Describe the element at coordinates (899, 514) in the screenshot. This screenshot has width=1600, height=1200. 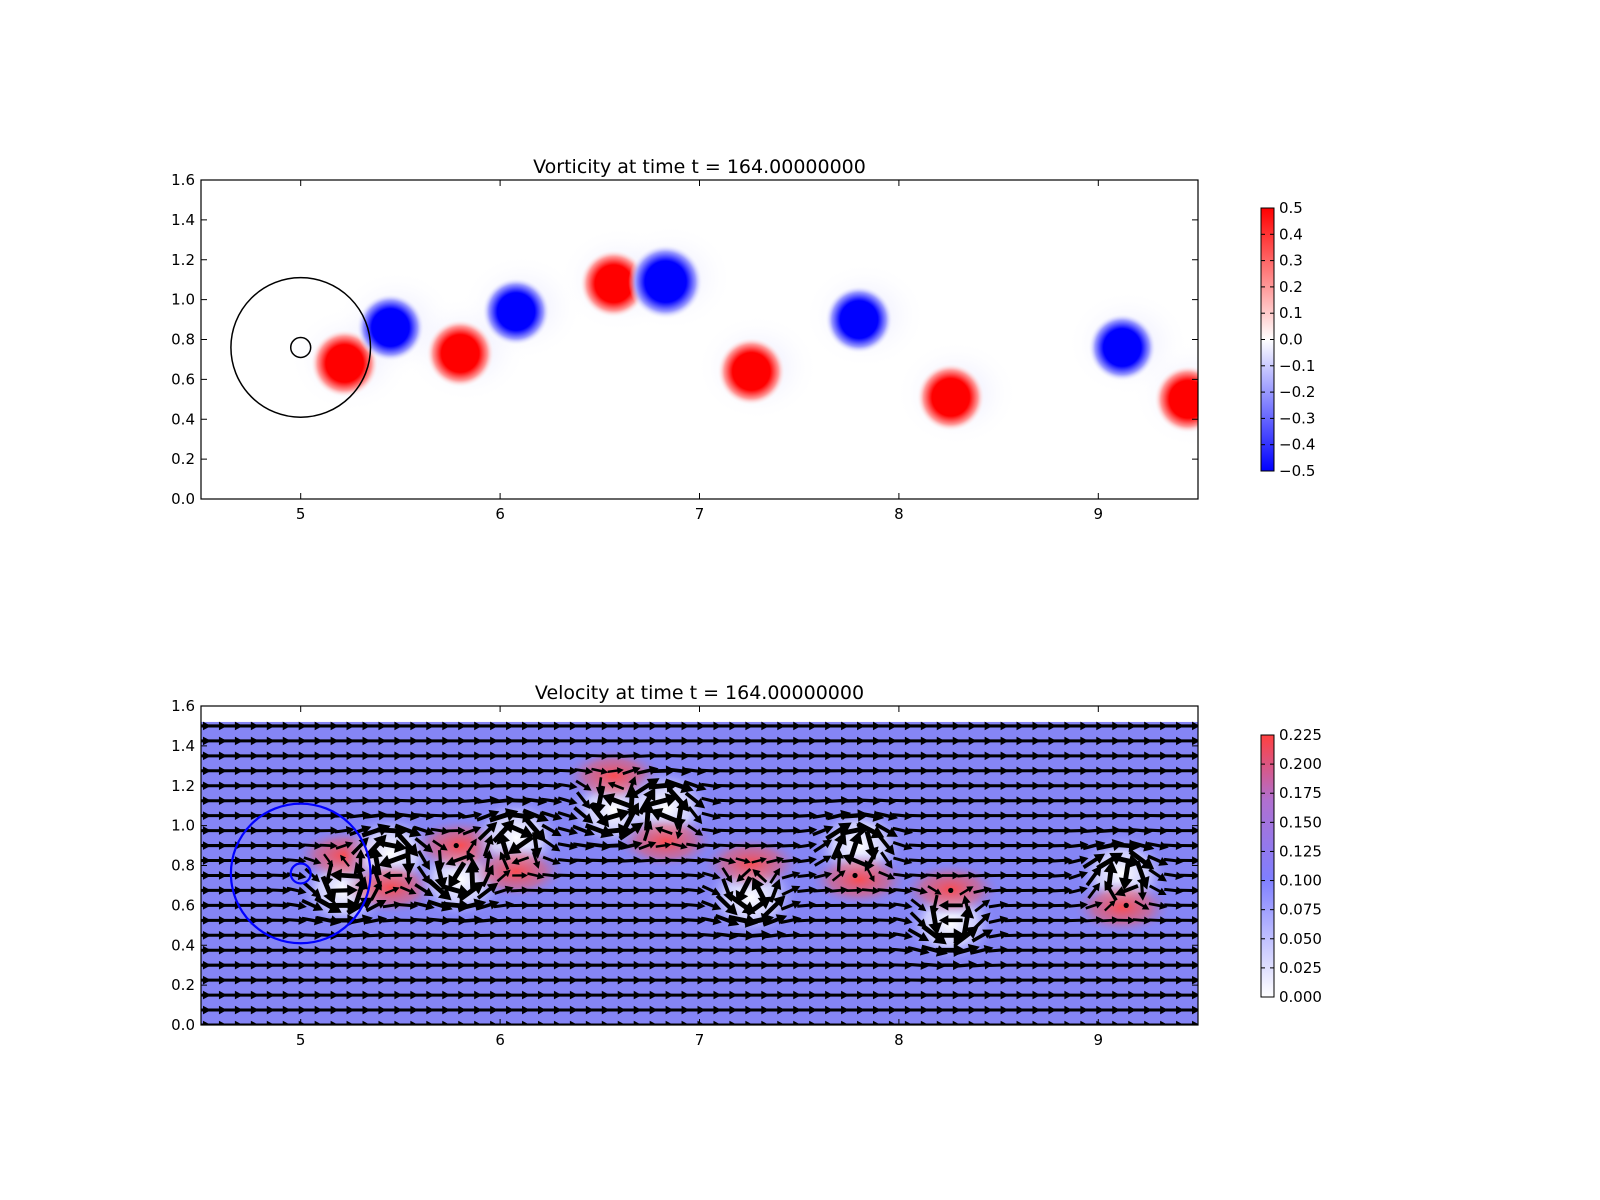
I see `x-tick-label: 8` at that location.